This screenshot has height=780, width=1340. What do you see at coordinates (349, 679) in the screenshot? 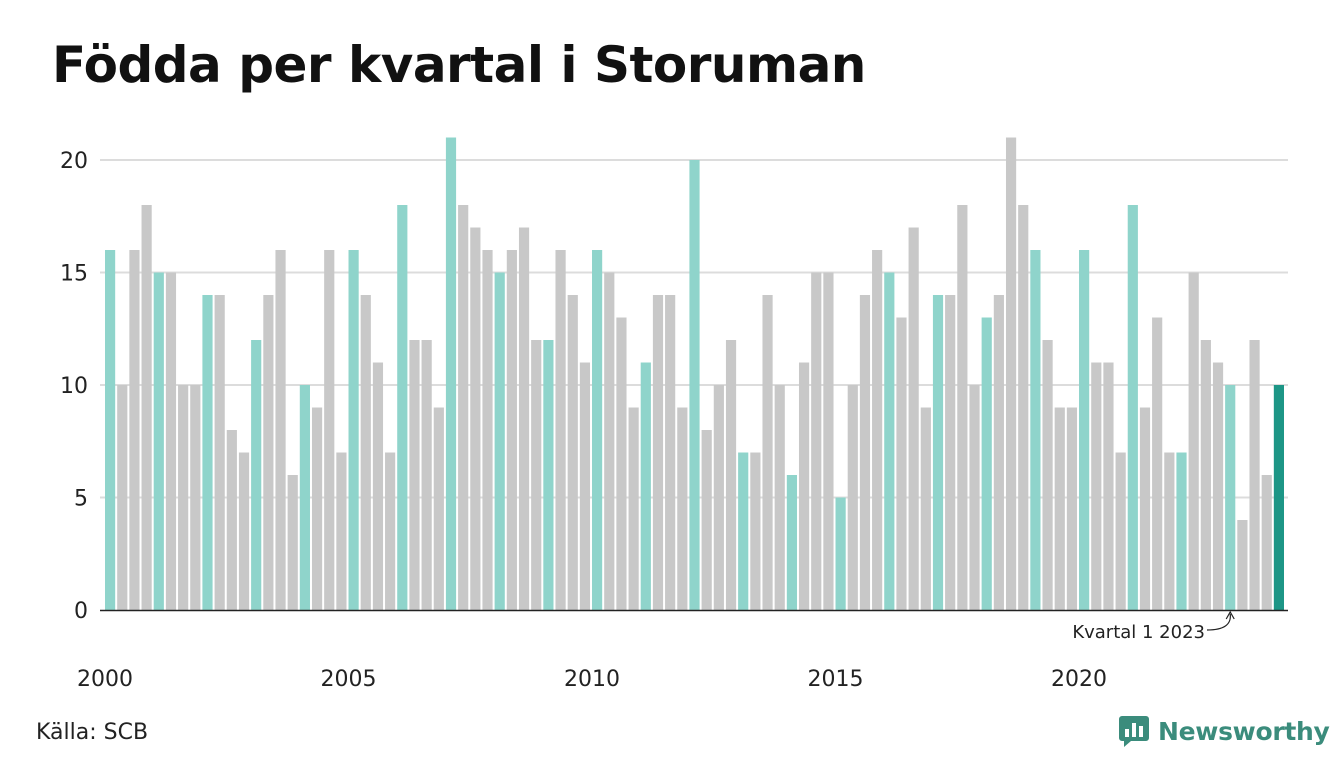
I see `x-tick-label: 2005` at bounding box center [349, 679].